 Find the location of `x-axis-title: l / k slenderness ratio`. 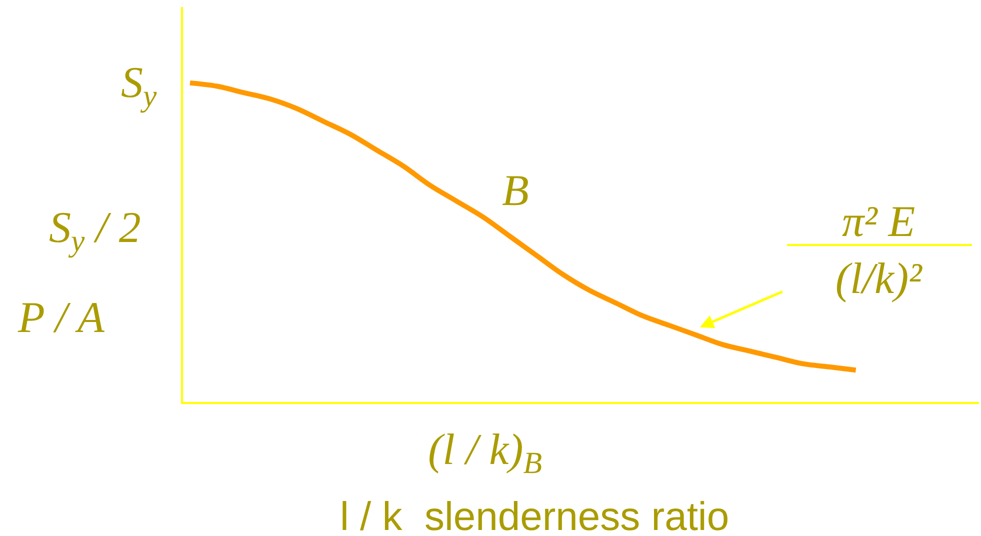

x-axis-title: l / k slenderness ratio is located at coordinates (535, 515).